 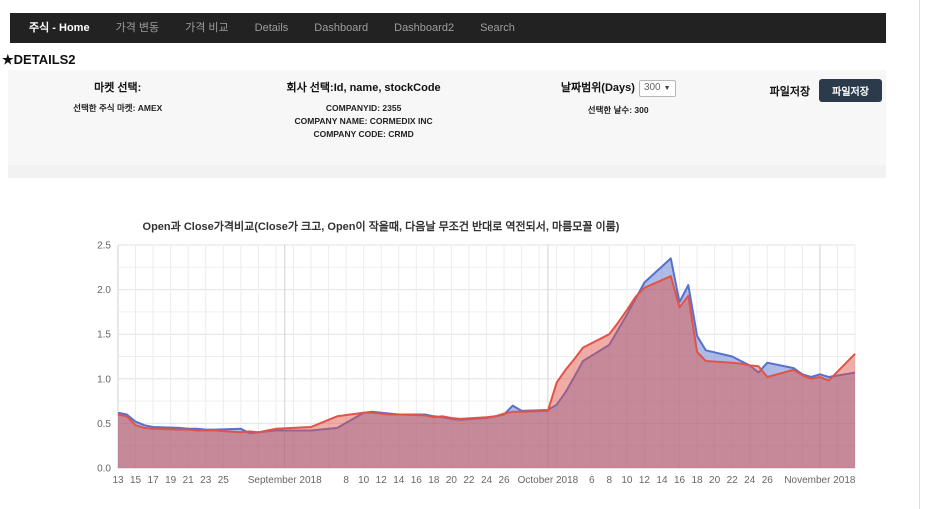 What do you see at coordinates (59, 28) in the screenshot?
I see `nav-item-0: 주식 - Home` at bounding box center [59, 28].